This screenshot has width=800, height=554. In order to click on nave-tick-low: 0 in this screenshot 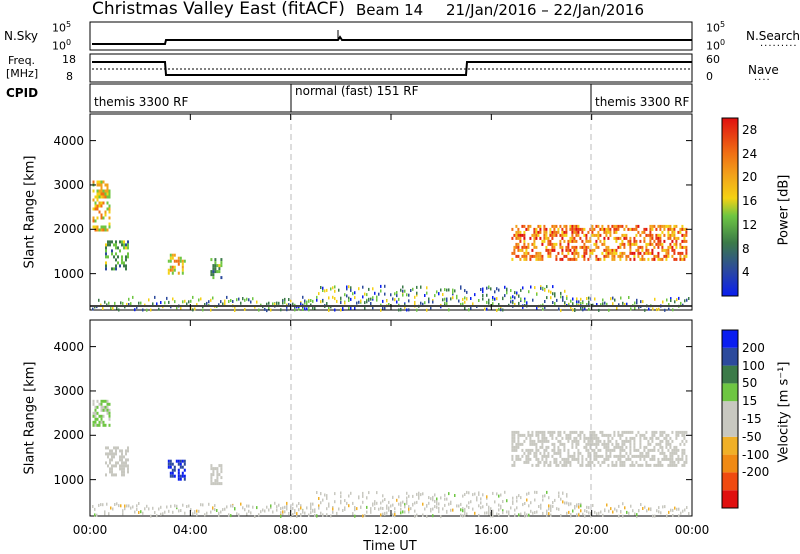, I will do `click(709, 76)`.